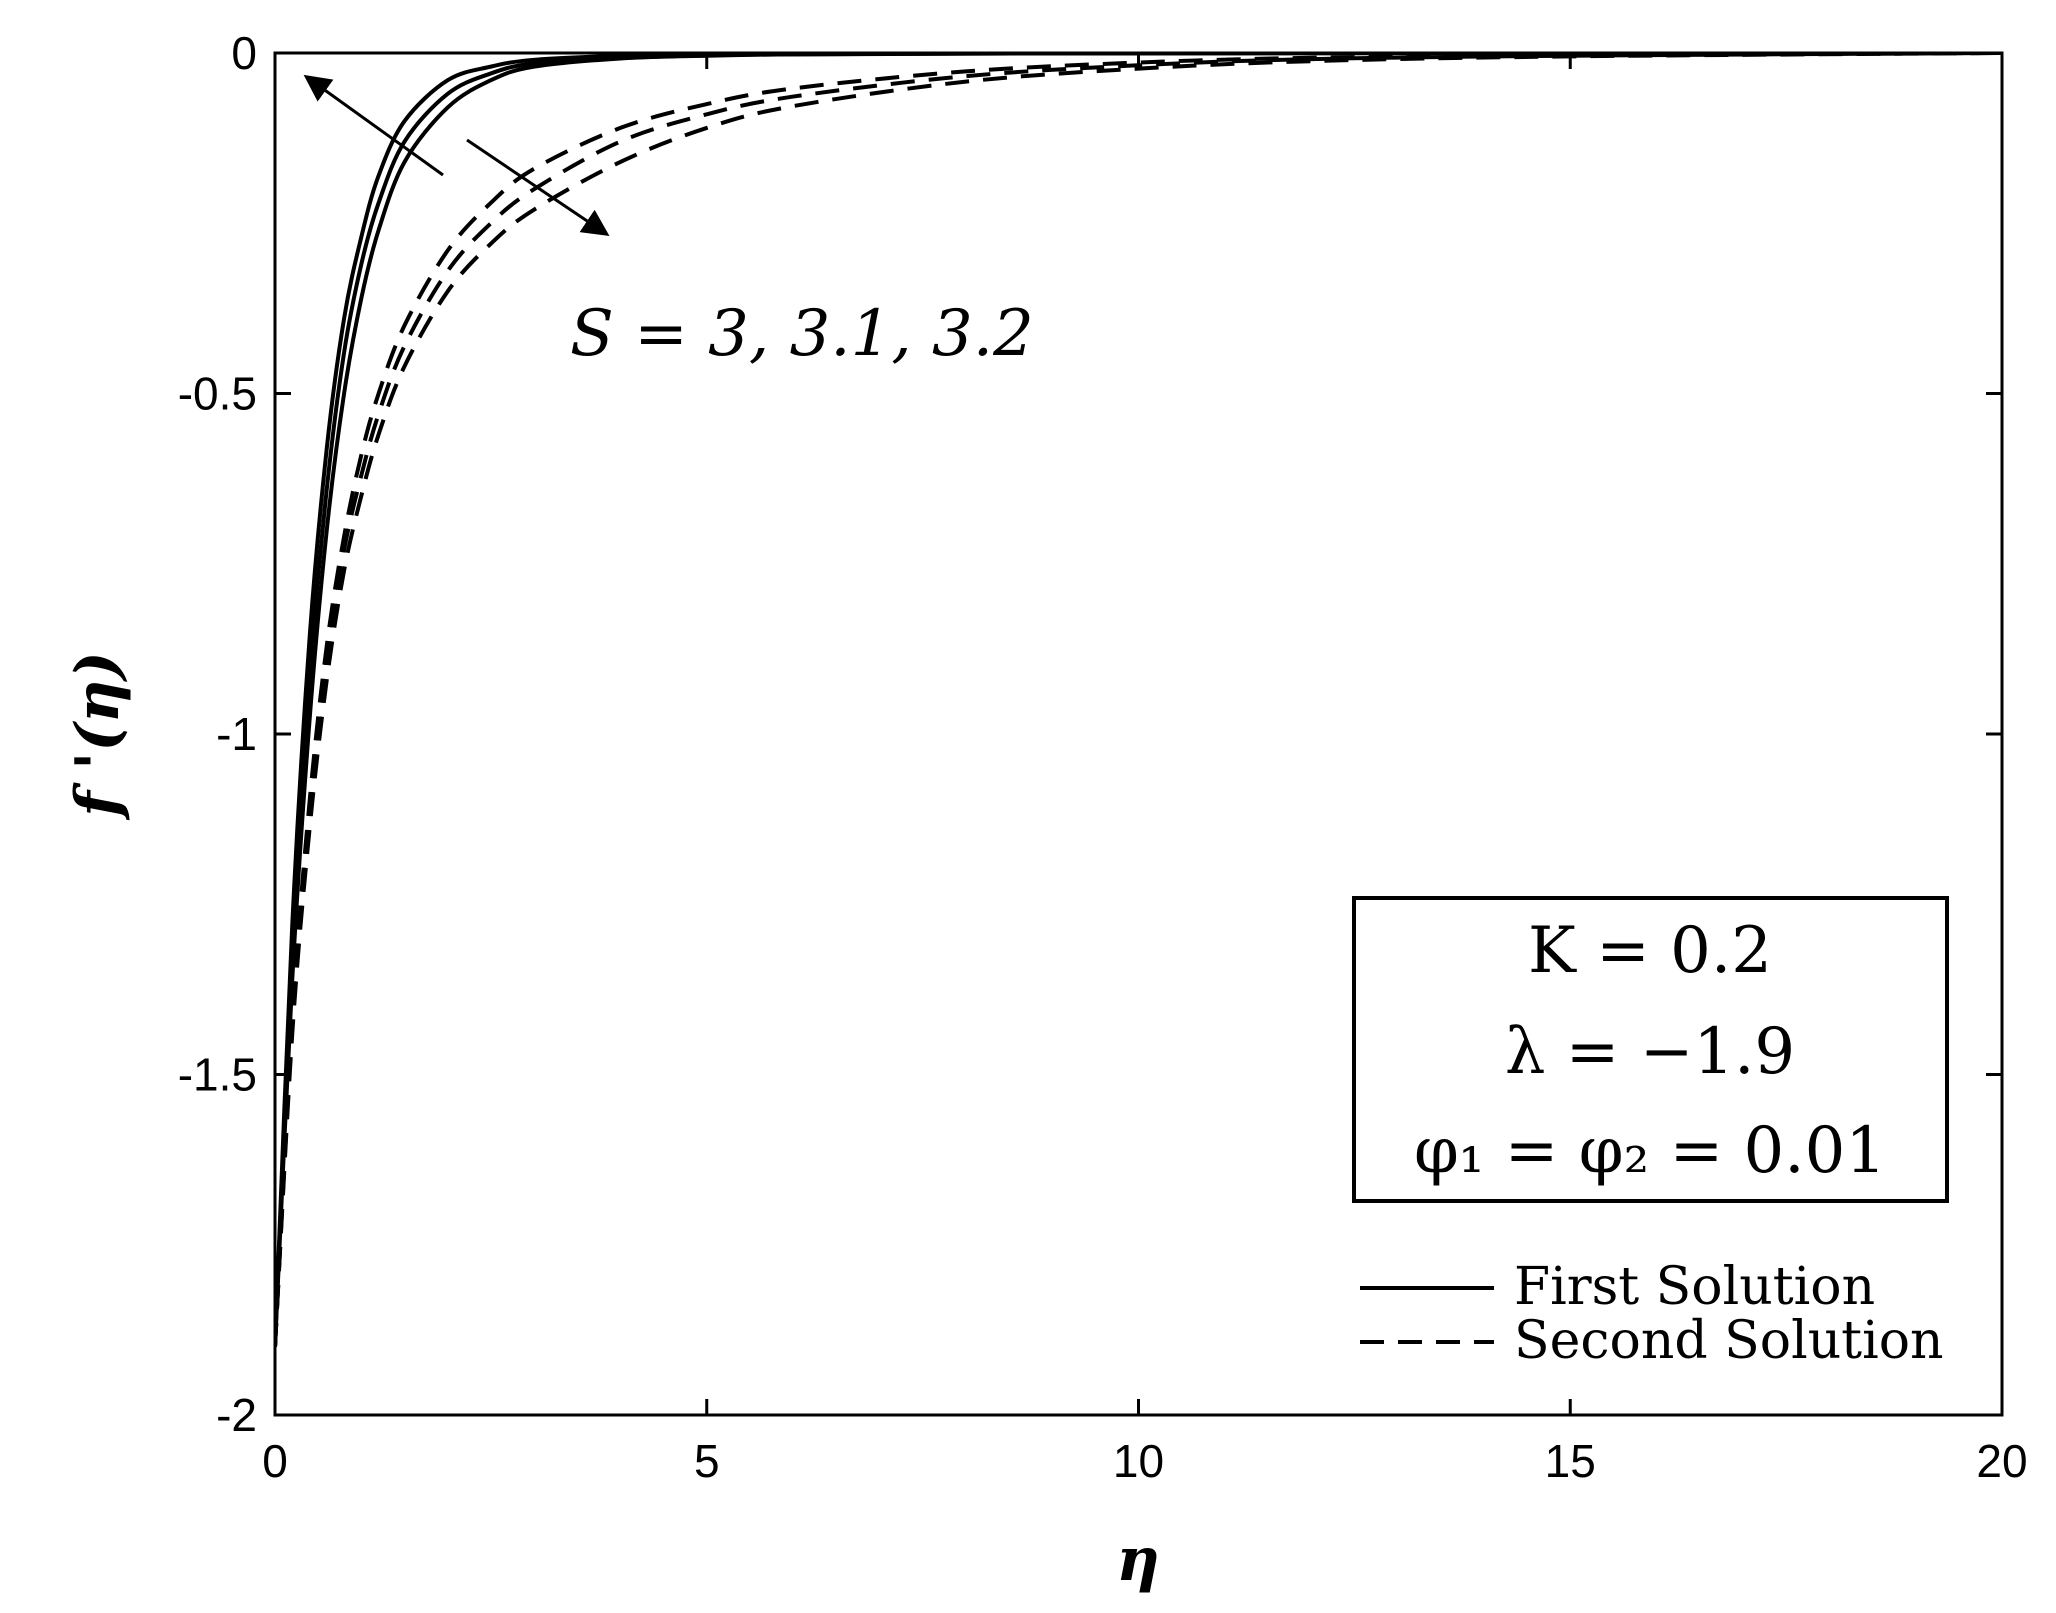 This screenshot has height=1613, width=2056. What do you see at coordinates (217, 1075) in the screenshot?
I see `y-tick-label: -1.5` at bounding box center [217, 1075].